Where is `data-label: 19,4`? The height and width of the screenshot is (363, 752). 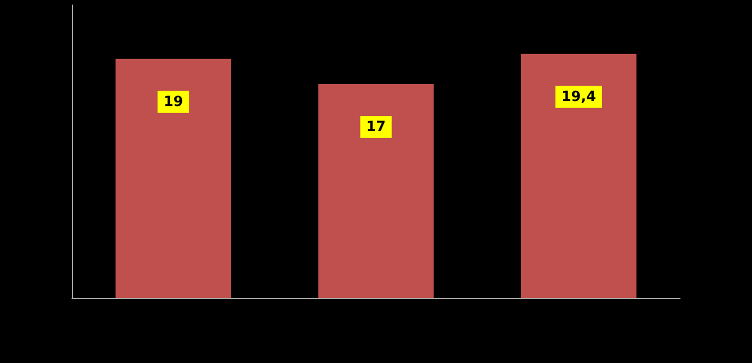
data-label: 19,4 is located at coordinates (578, 96).